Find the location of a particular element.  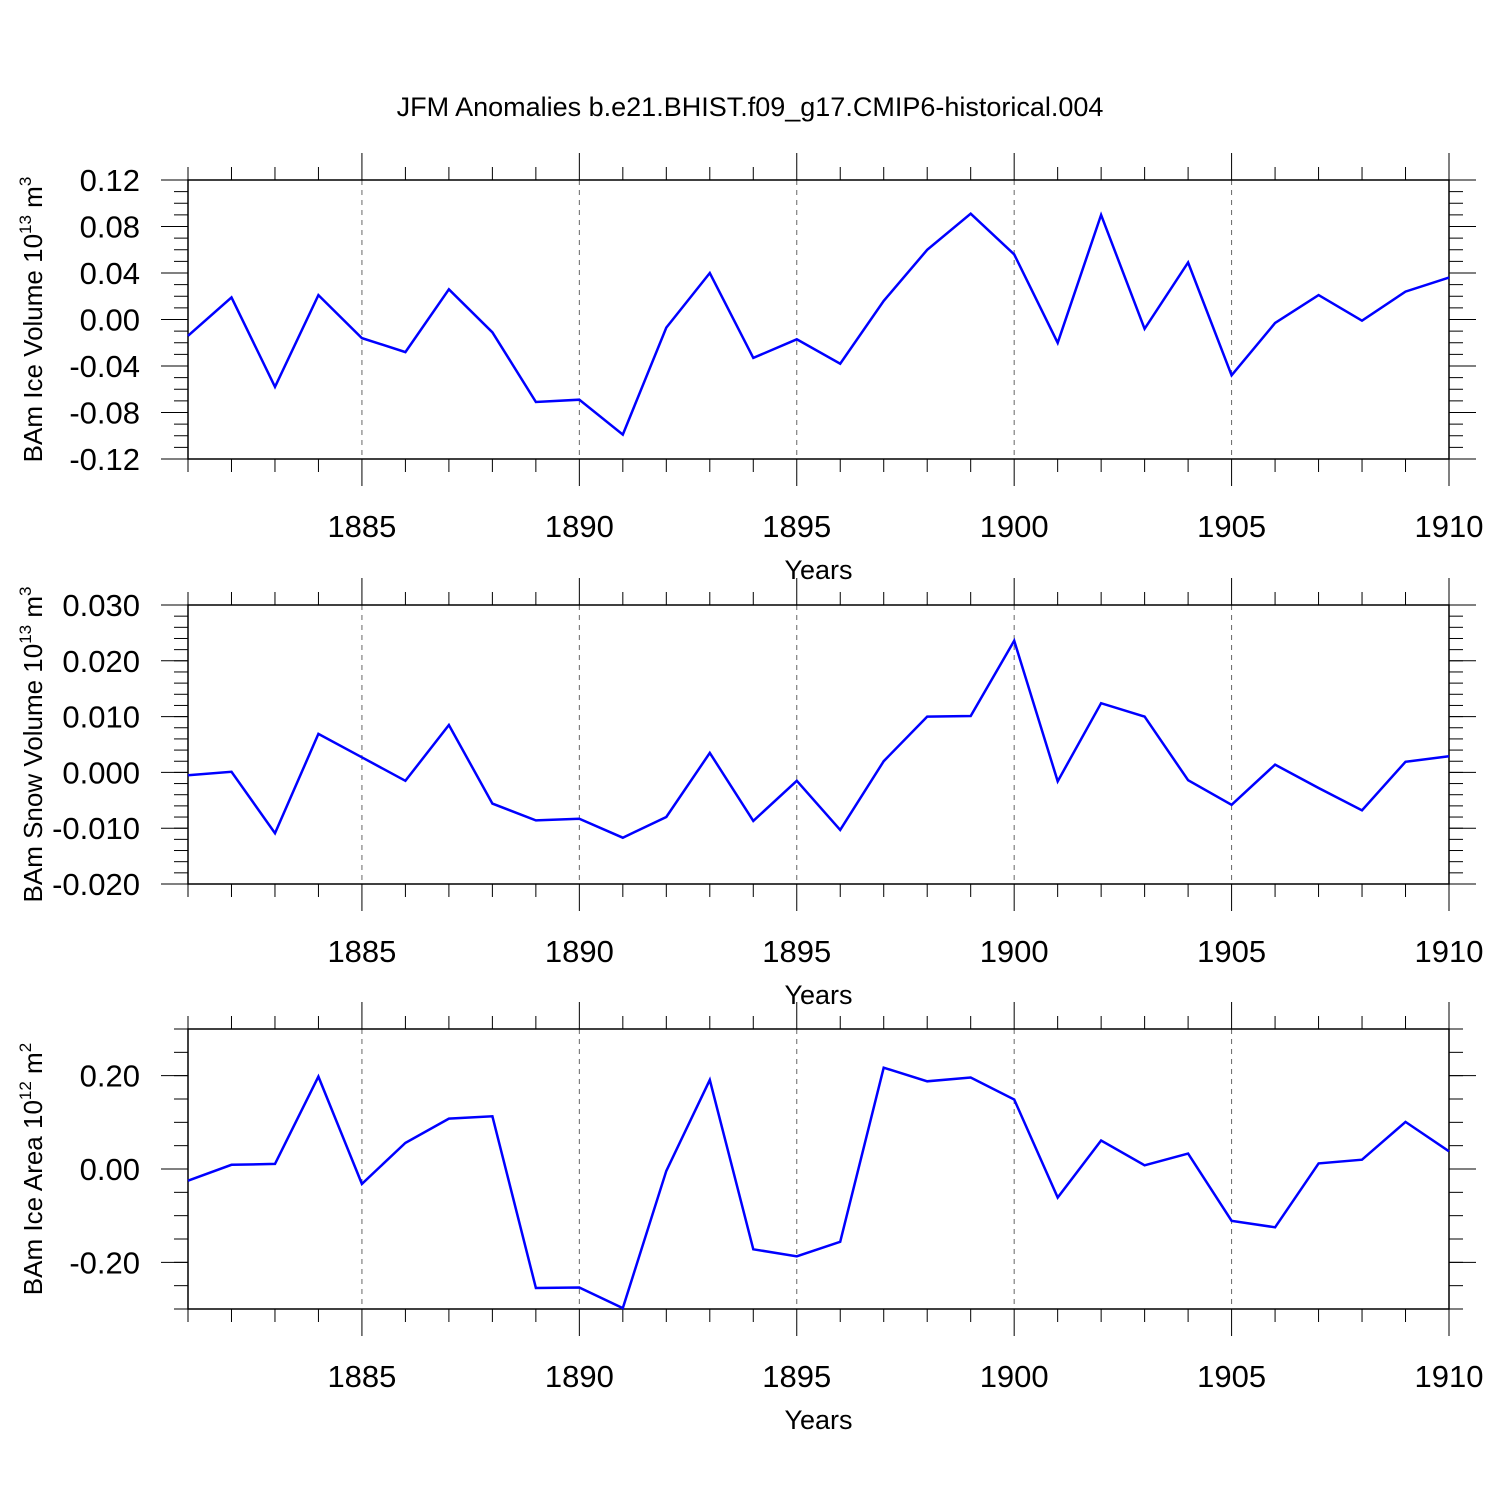

y-axis-label: BAm Snow Volume 1013 m3 is located at coordinates (32, 745).